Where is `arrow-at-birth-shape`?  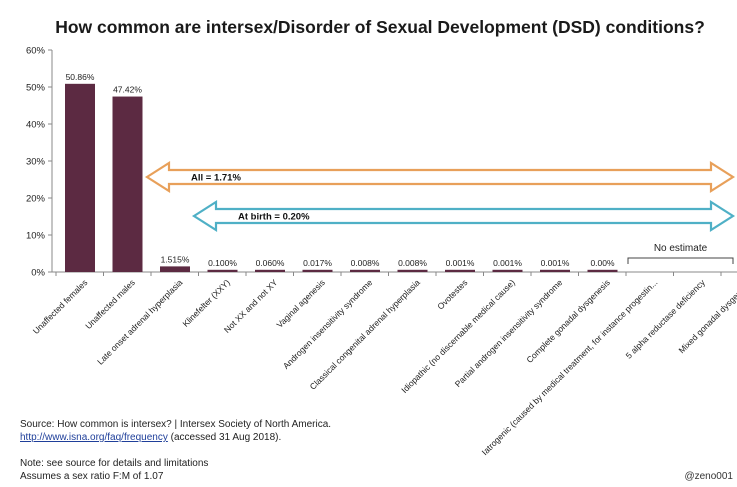
arrow-at-birth-shape is located at coordinates (463, 216).